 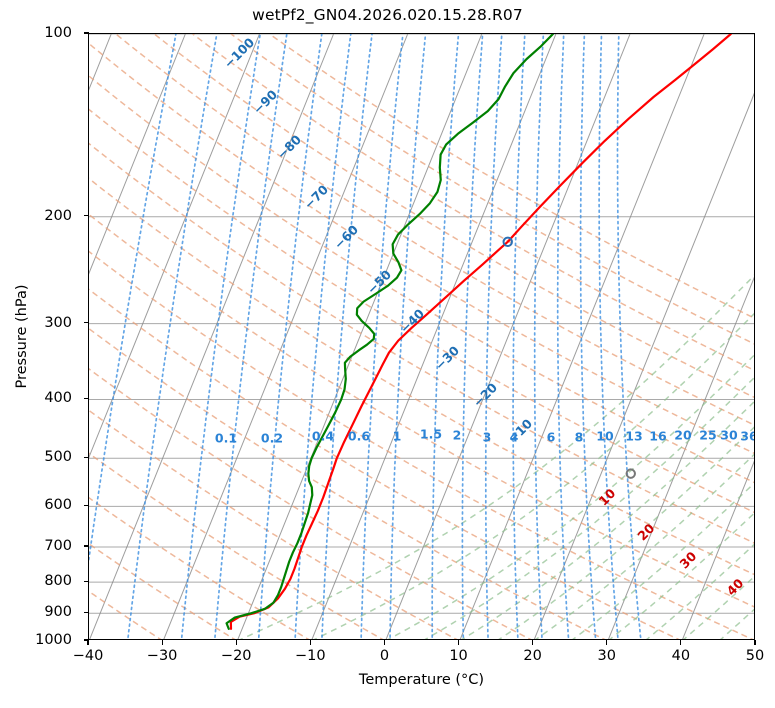 I want to click on pressure-tick-label: 200, so click(x=58, y=215).